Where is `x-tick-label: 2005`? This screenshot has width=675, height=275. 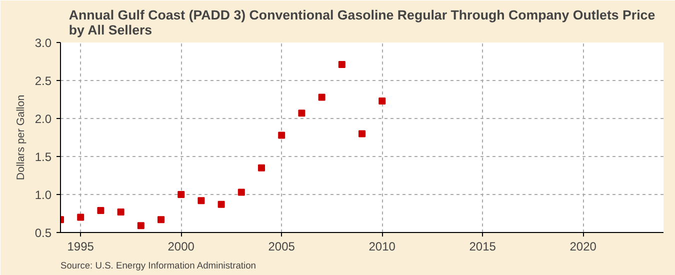
x-tick-label: 2005 is located at coordinates (282, 247).